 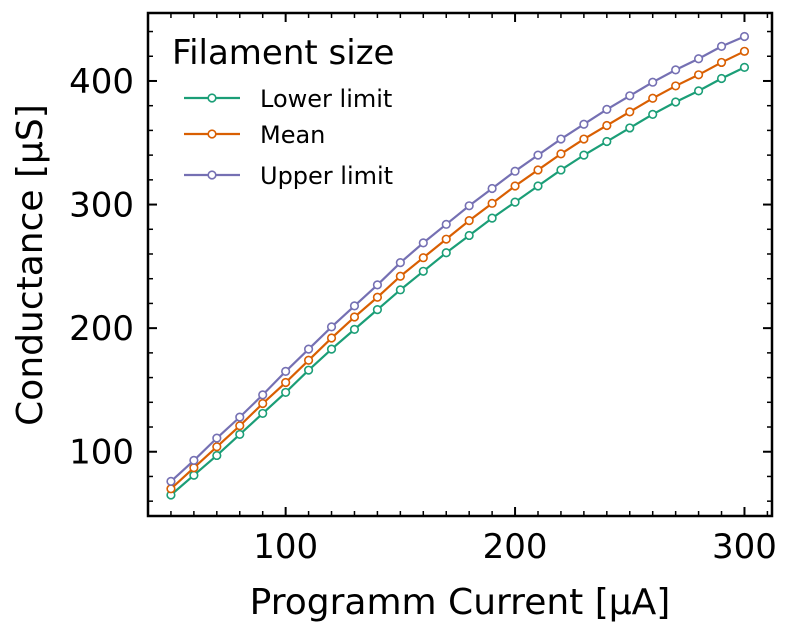 I want to click on y-tick-label: 300, so click(x=101, y=206).